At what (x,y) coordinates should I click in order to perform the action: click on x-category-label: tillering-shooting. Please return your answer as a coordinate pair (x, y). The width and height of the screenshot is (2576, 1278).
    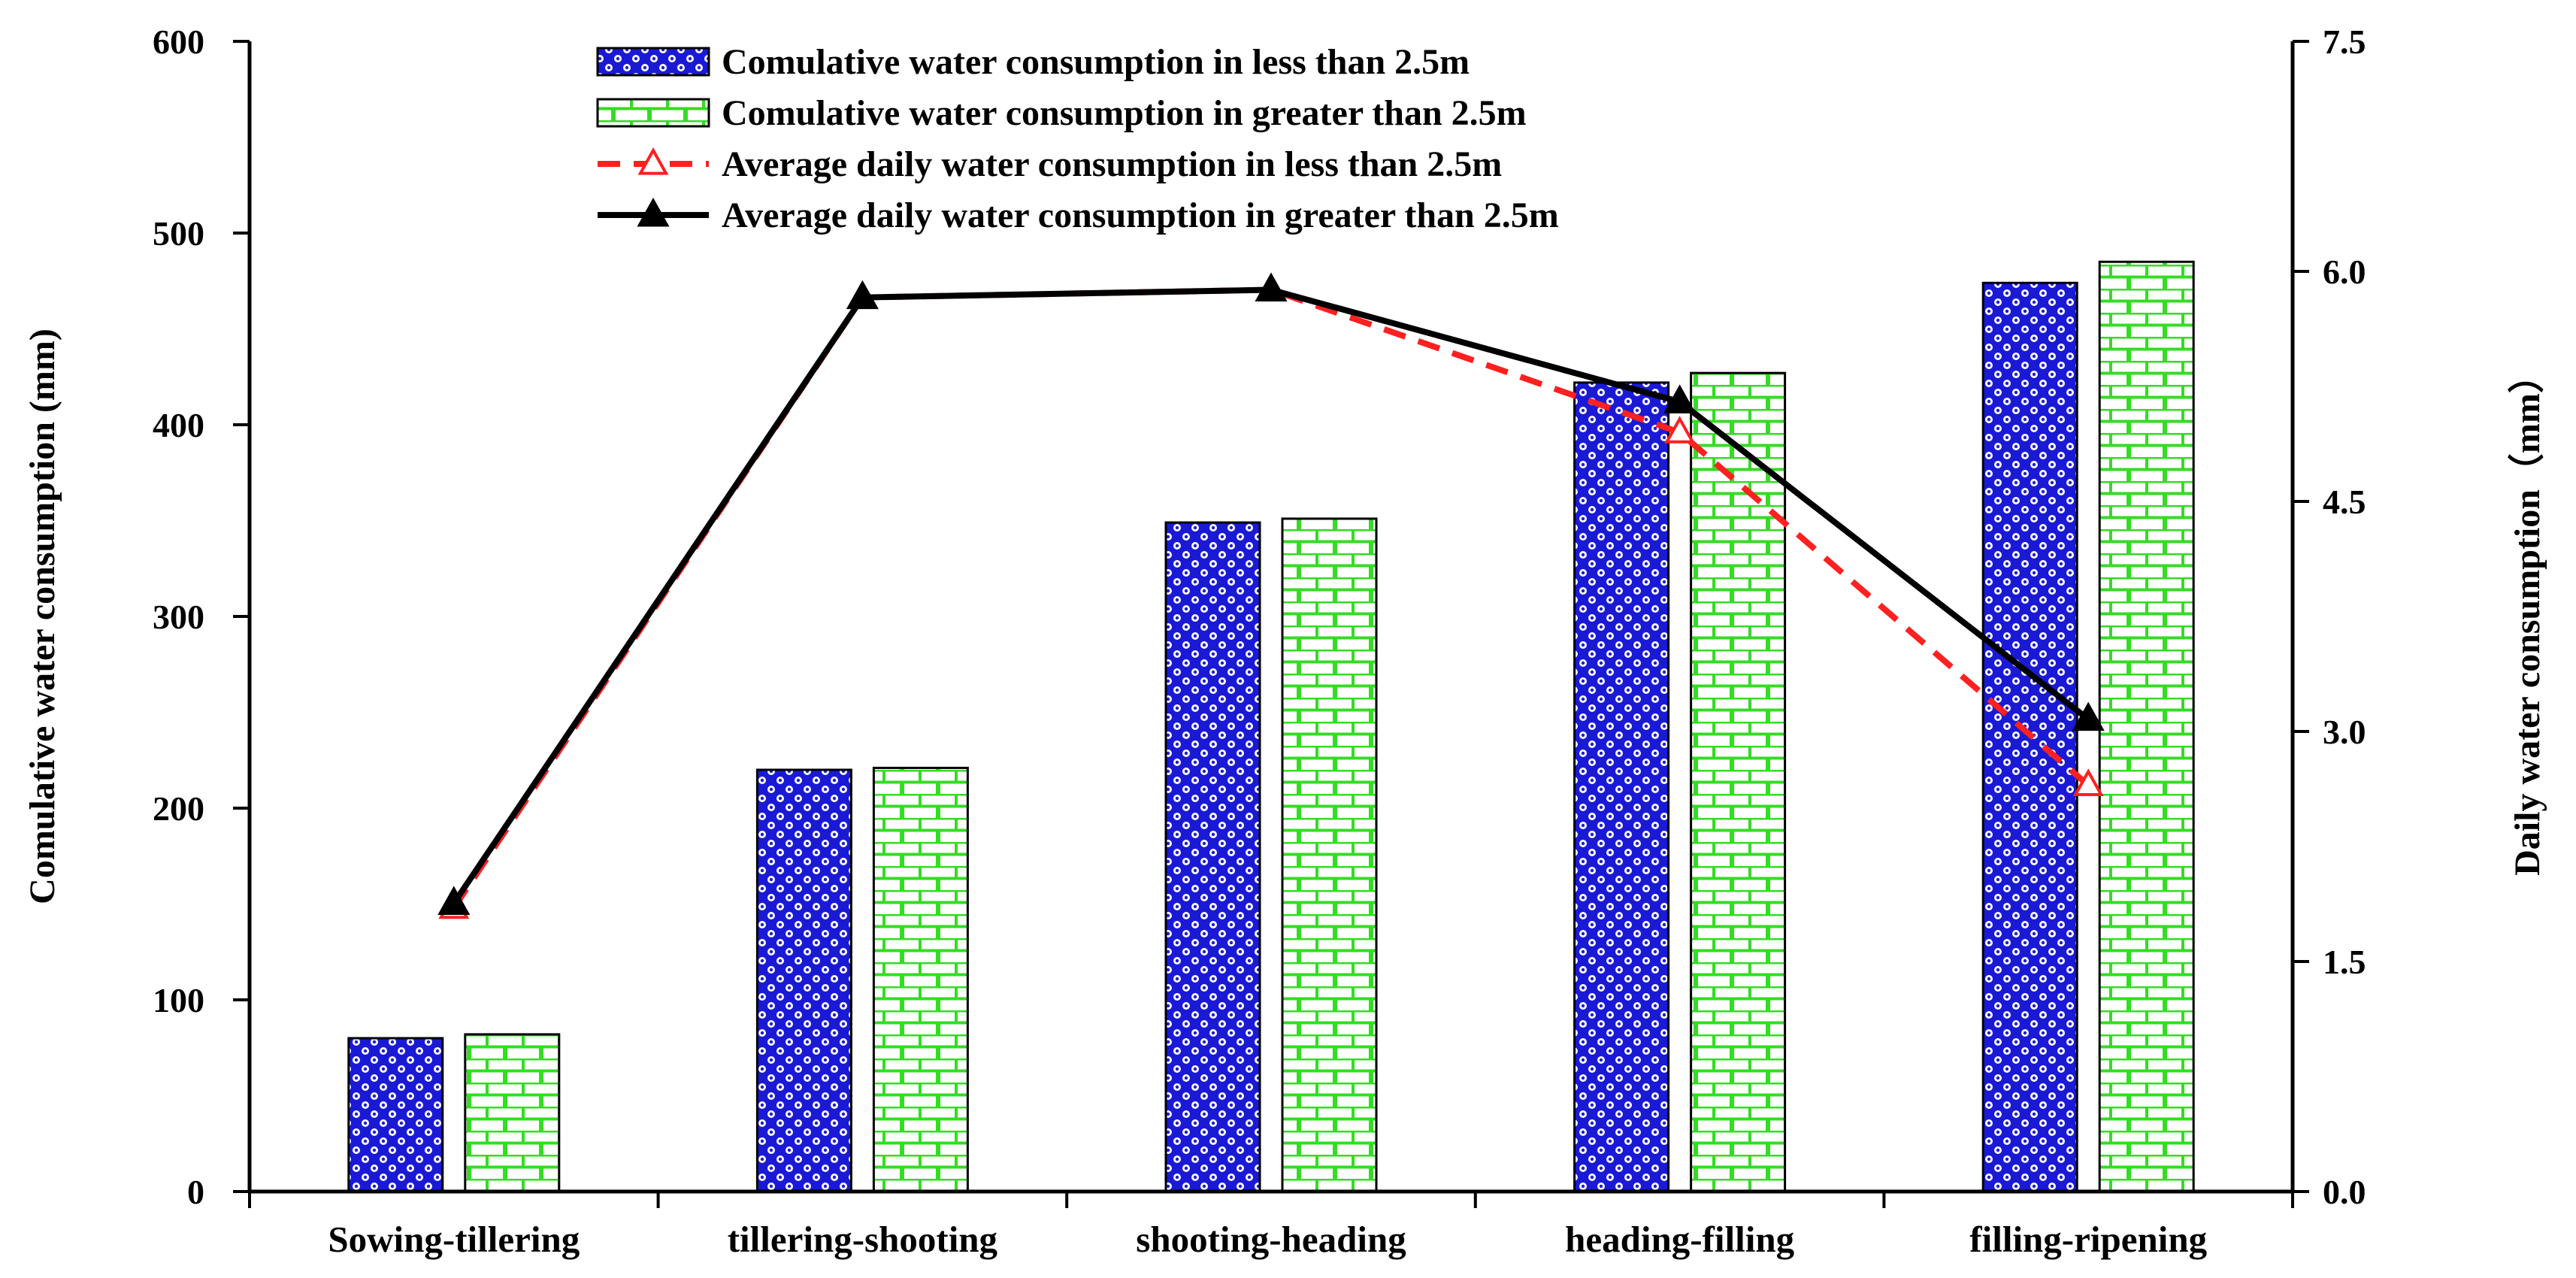
    Looking at the image, I should click on (863, 1239).